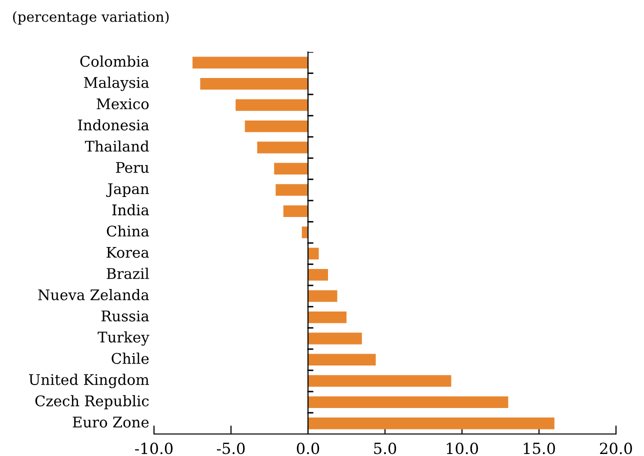 This screenshot has height=456, width=644. Describe the element at coordinates (110, 422) in the screenshot. I see `y-tick-label: Euro Zone` at that location.